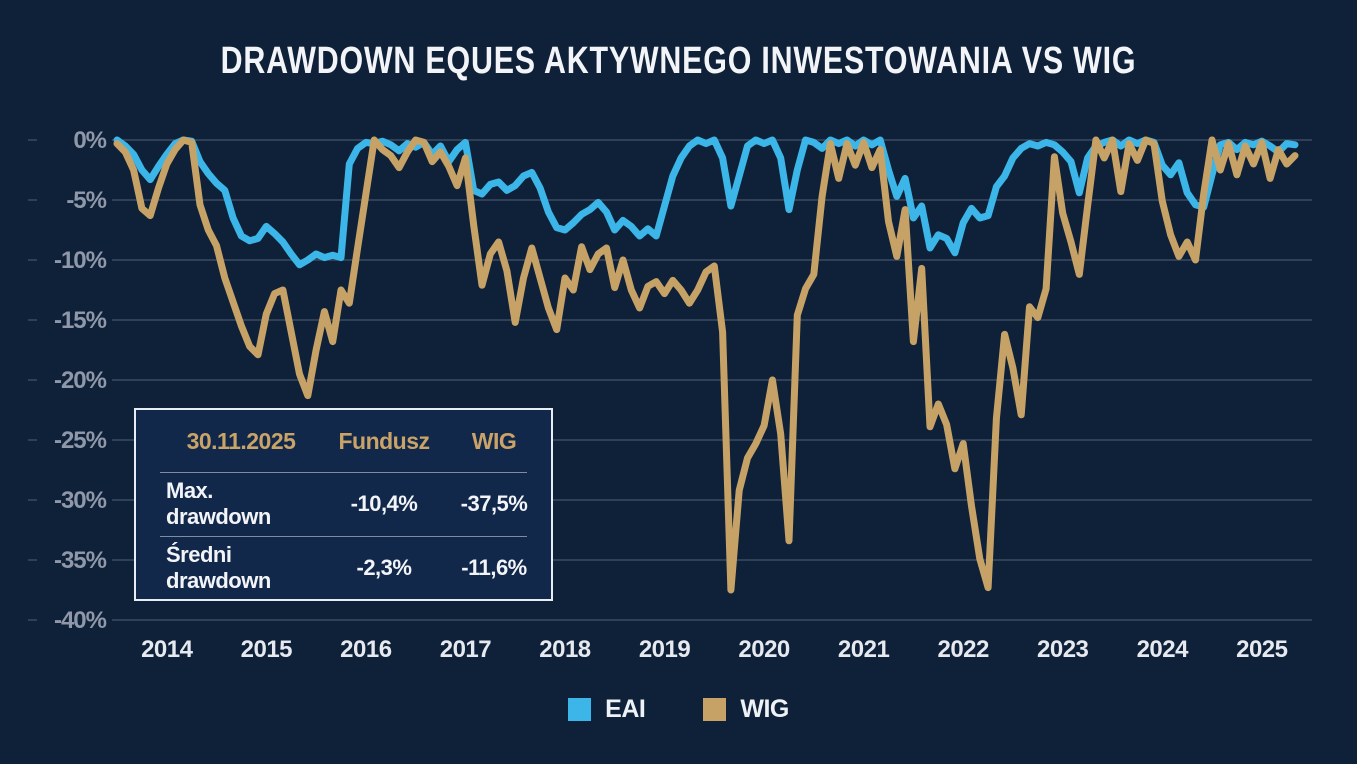  Describe the element at coordinates (1262, 649) in the screenshot. I see `svg-text: 2025` at that location.